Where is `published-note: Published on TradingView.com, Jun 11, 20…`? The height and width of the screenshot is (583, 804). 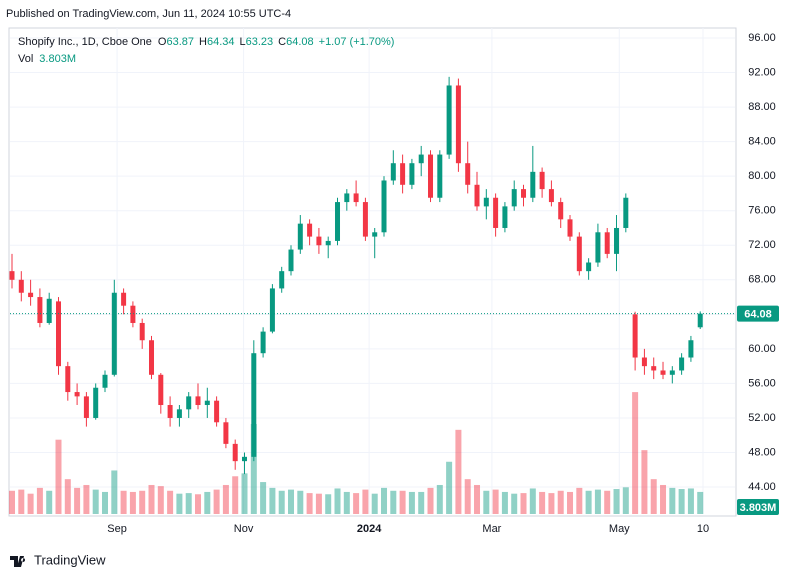
published-note: Published on TradingView.com, Jun 11, 20… is located at coordinates (148, 14).